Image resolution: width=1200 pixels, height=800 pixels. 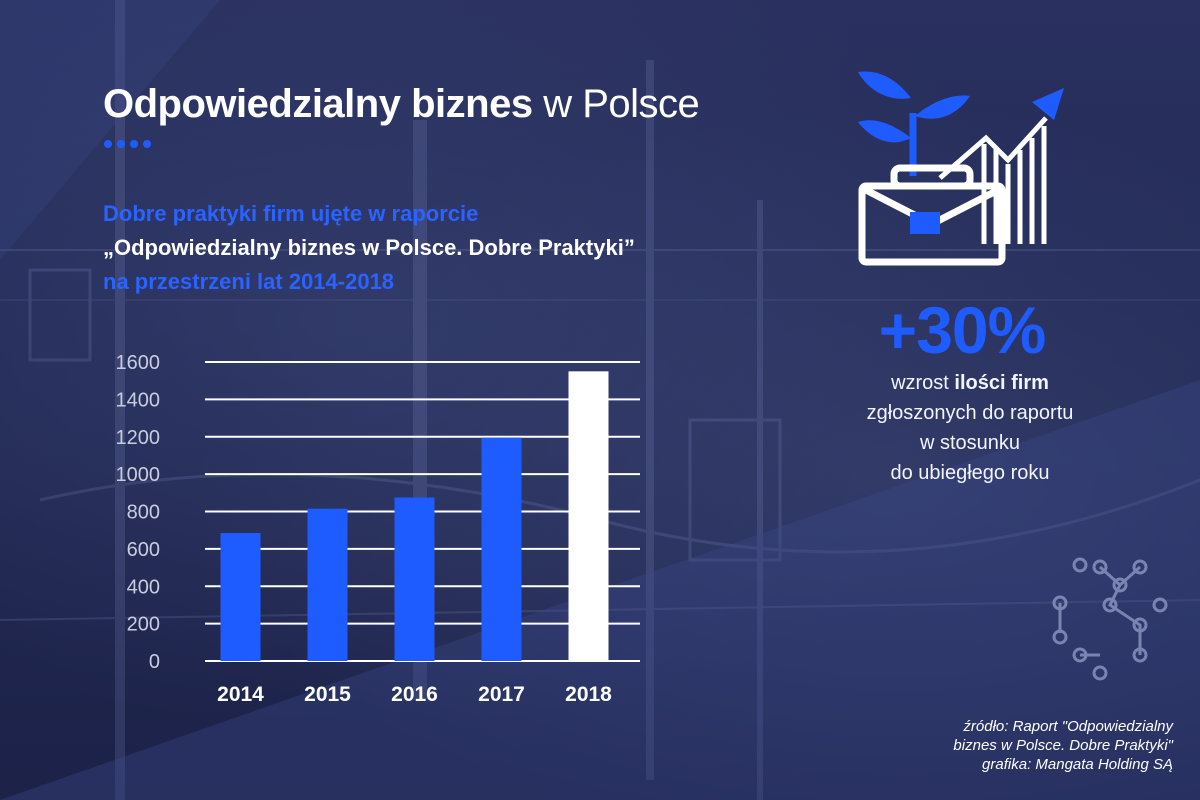 I want to click on stat-desc-line-2: zgłoszonych do raportu, so click(x=970, y=413).